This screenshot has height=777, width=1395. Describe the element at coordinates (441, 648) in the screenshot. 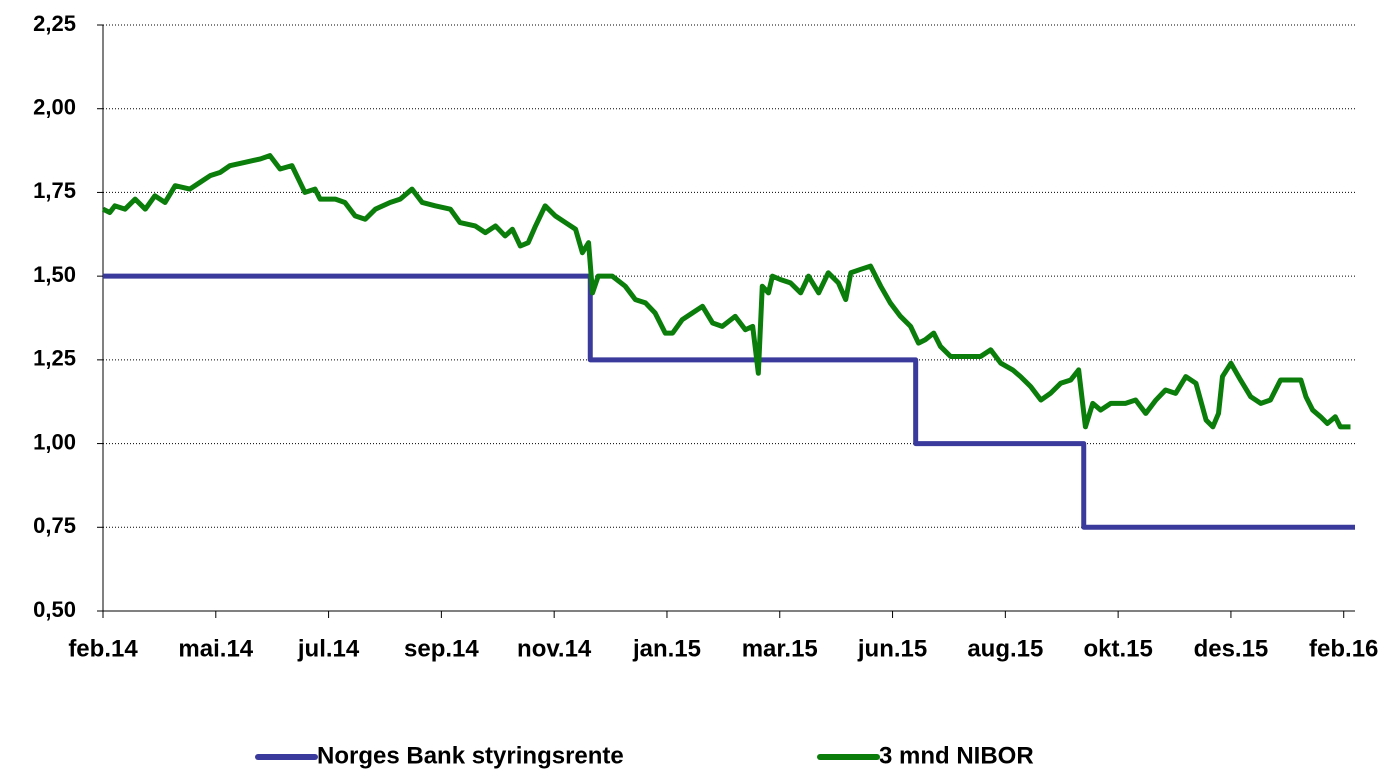

I see `x-tick-label: sep.14` at that location.